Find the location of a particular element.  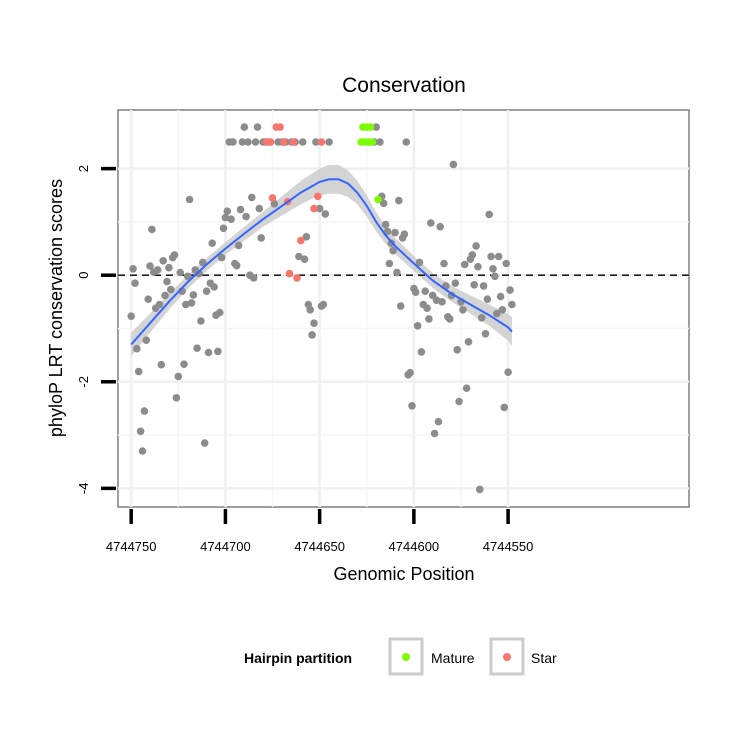

confidence-ribbon is located at coordinates (321, 260).